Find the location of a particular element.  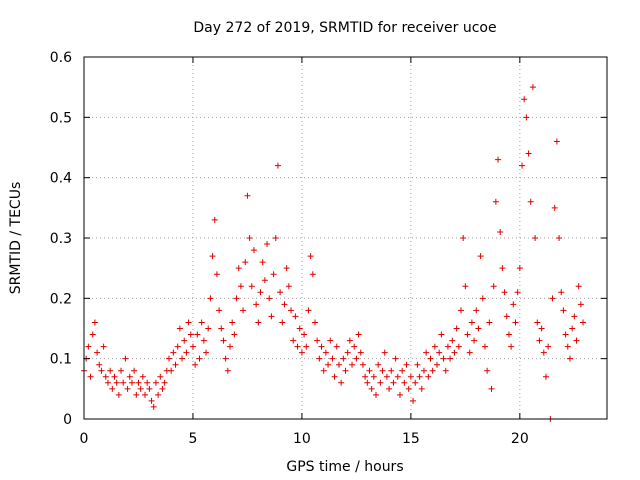

x-tick-label: 10 is located at coordinates (302, 439).